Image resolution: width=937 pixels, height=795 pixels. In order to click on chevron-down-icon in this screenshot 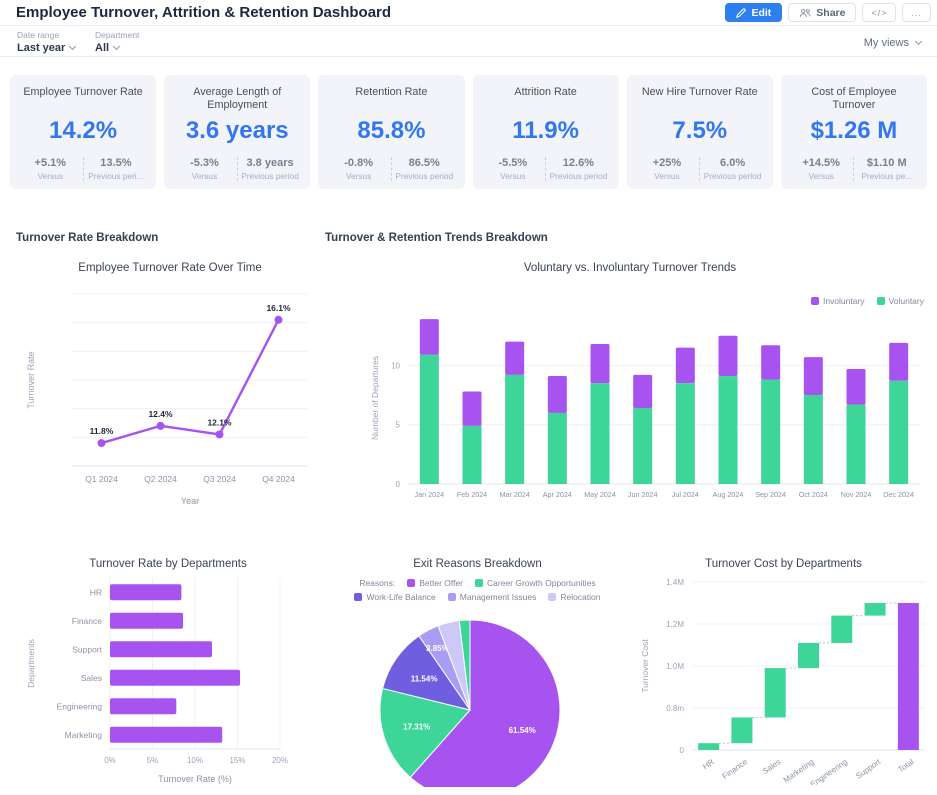, I will do `click(73, 46)`.